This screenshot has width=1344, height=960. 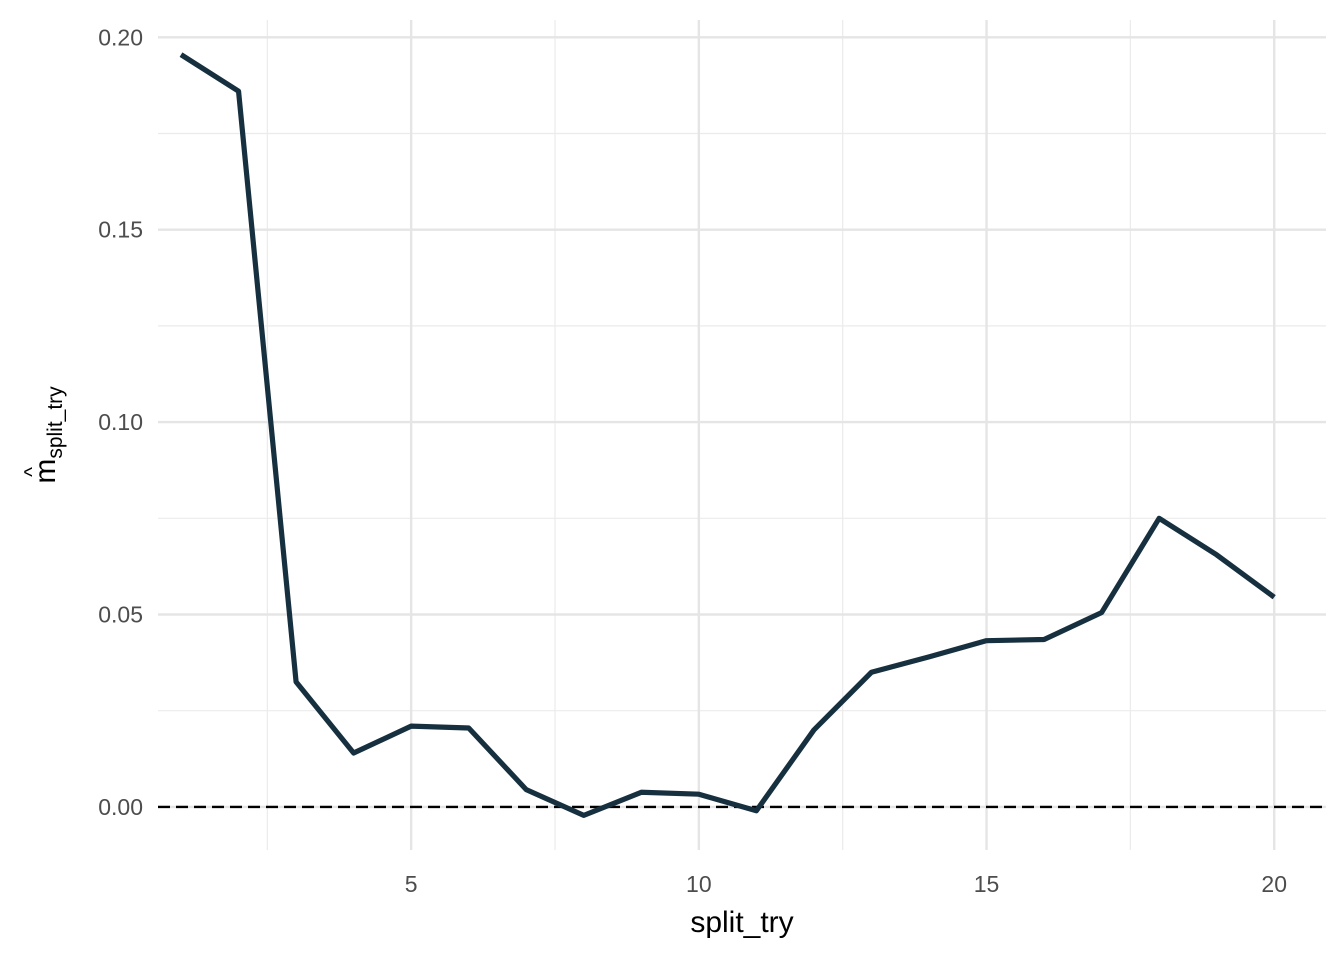 What do you see at coordinates (411, 884) in the screenshot?
I see `x-tick-label: 5` at bounding box center [411, 884].